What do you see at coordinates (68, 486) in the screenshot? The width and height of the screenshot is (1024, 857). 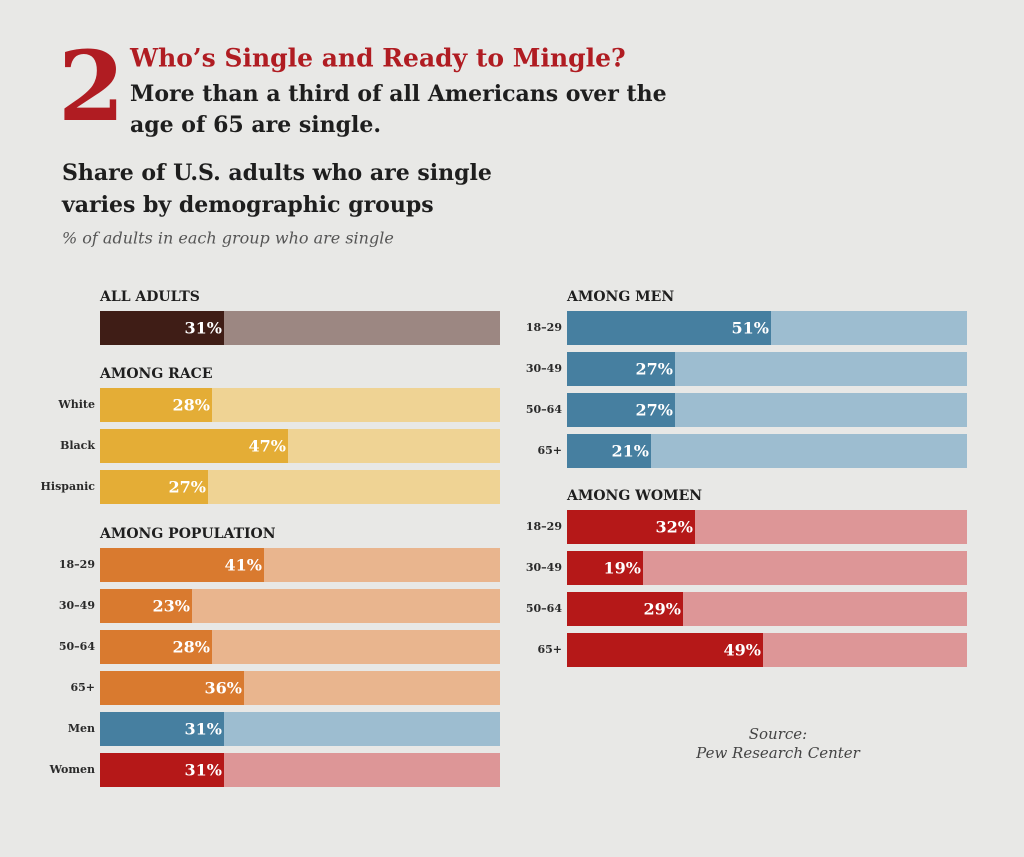 I see `category-label: Hispanic` at bounding box center [68, 486].